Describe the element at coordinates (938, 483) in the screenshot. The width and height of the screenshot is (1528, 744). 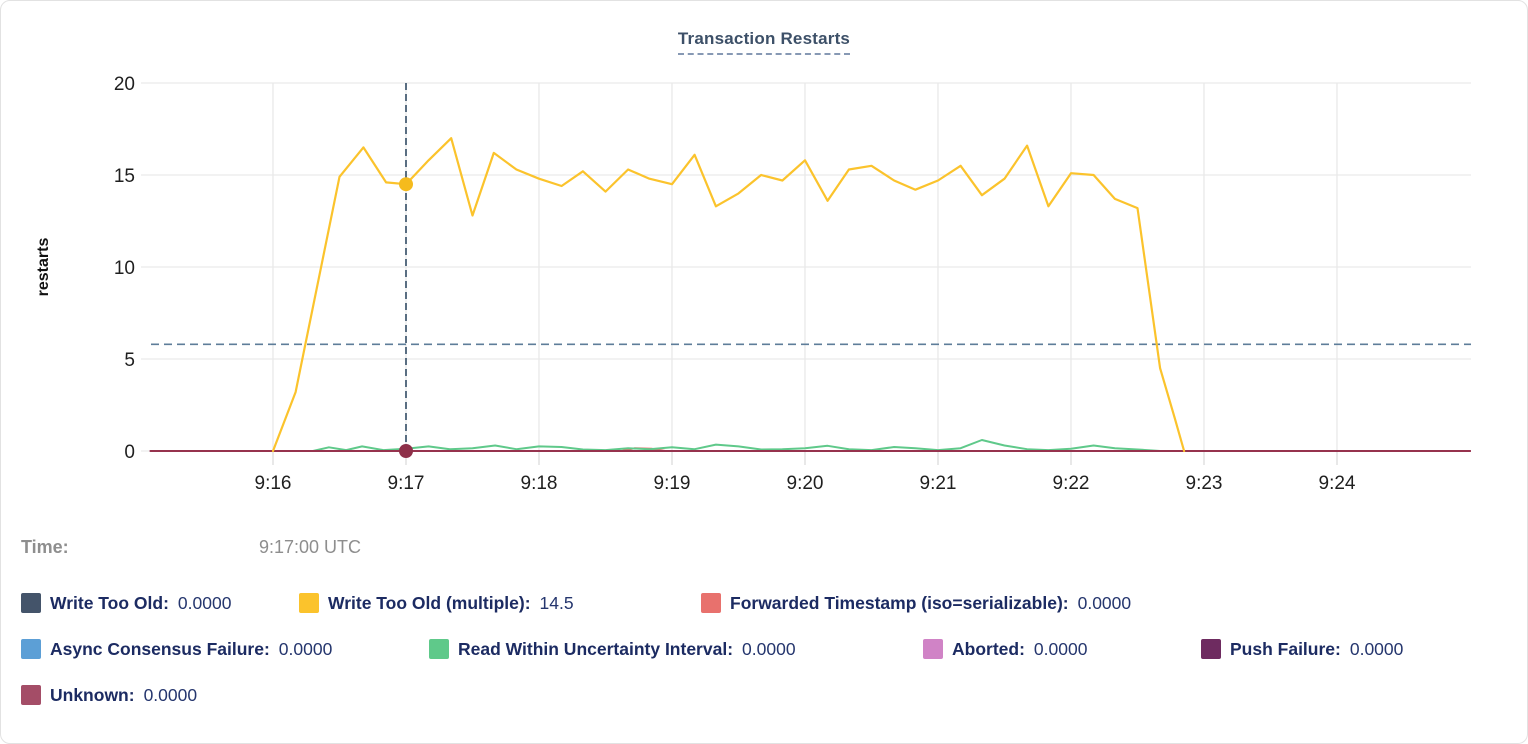
I see `x-tick-label: 9:21` at that location.